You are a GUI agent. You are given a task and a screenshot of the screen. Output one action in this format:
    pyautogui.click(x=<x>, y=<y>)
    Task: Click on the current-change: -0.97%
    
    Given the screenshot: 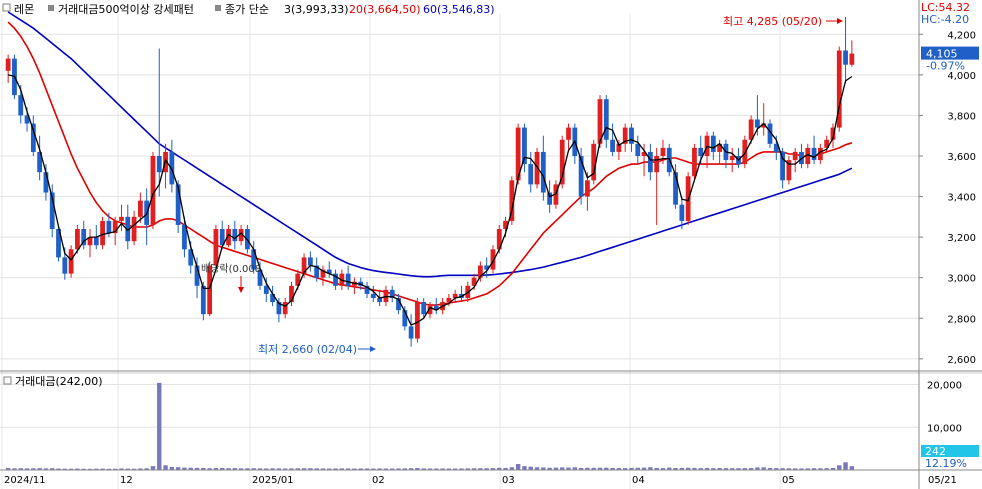 What is the action you would take?
    pyautogui.click(x=945, y=66)
    